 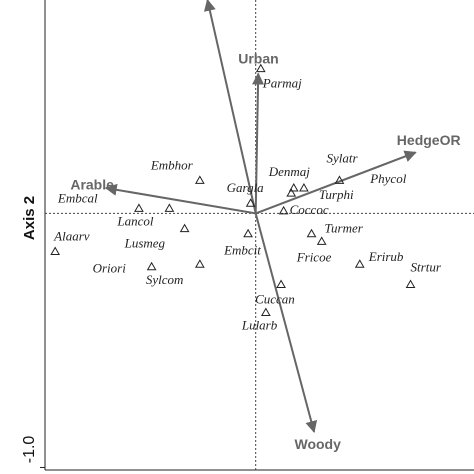 What do you see at coordinates (71, 235) in the screenshot?
I see `species-label: Alaarv` at bounding box center [71, 235].